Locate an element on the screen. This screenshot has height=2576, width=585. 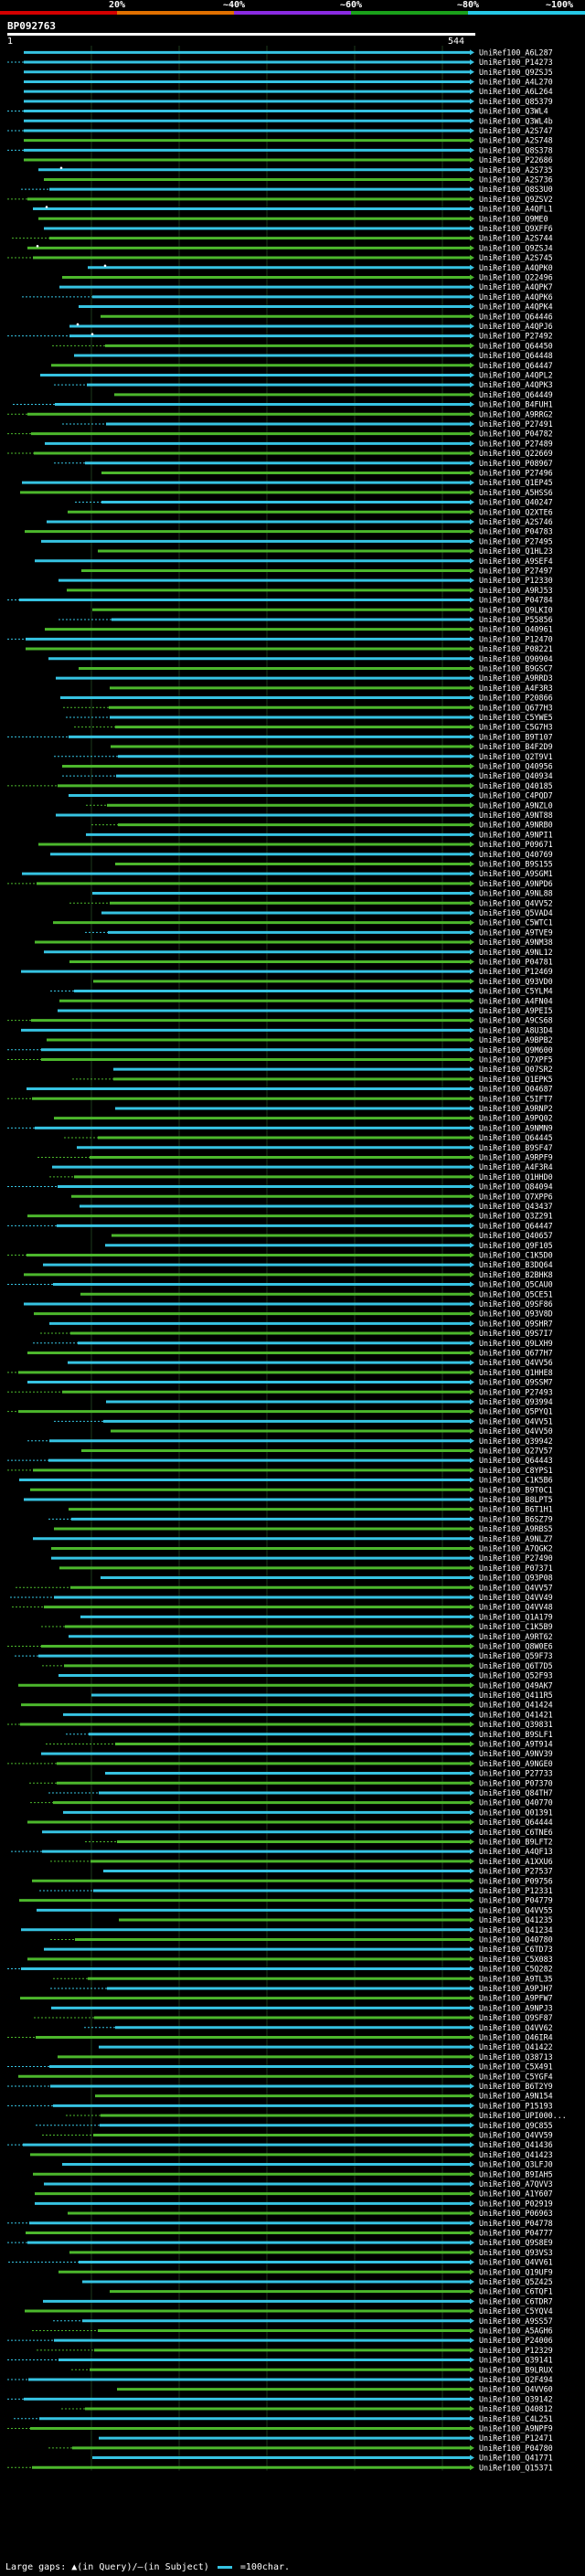
hit-accession-label: UniRef100_Q4VV51 is located at coordinates (516, 1421).